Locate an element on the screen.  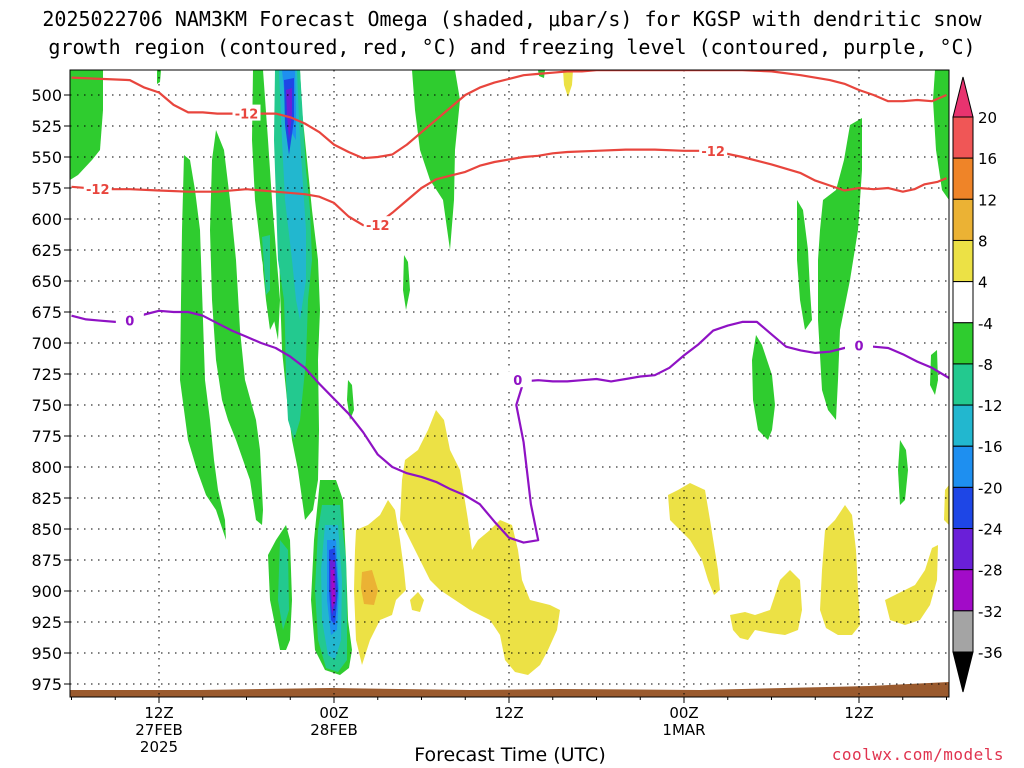
colorbar-label: -28 is located at coordinates (990, 571).